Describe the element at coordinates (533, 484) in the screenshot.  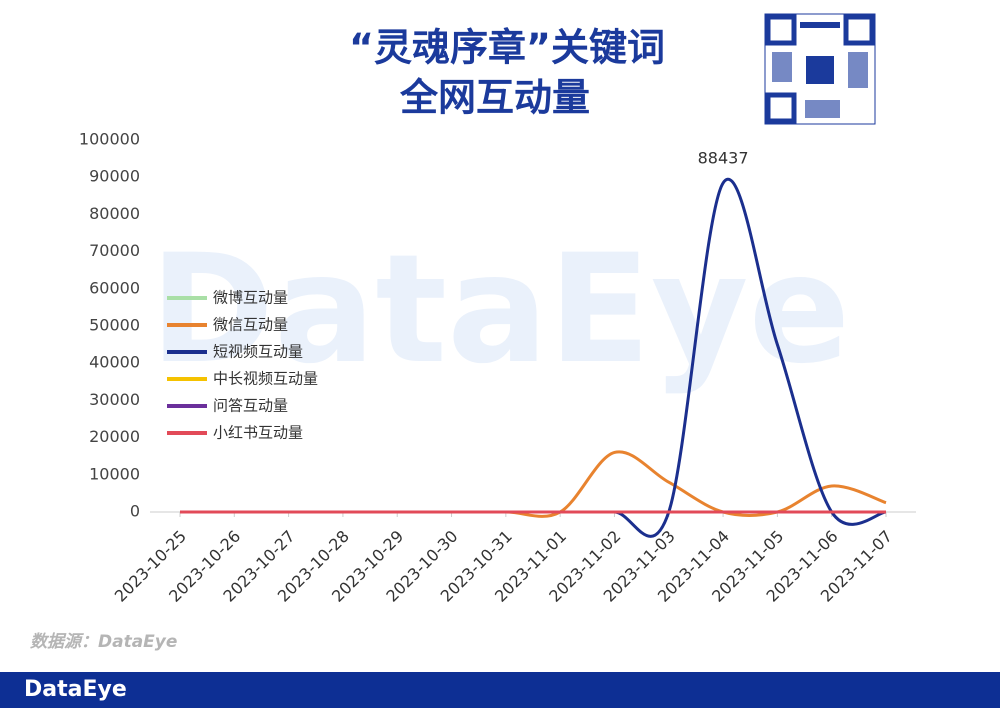
I see `series-line` at that location.